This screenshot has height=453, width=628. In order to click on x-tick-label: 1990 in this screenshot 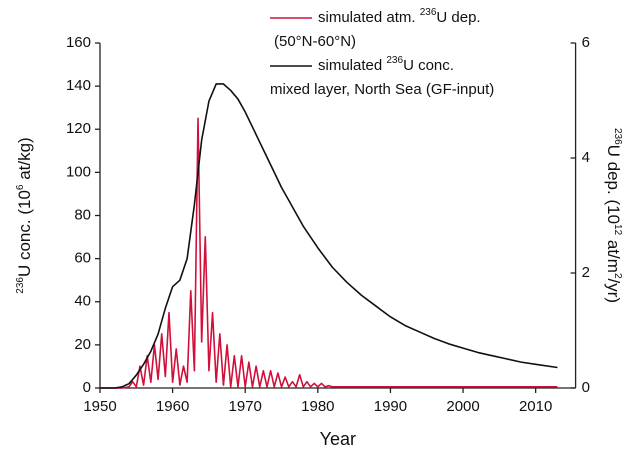, I will do `click(390, 406)`.